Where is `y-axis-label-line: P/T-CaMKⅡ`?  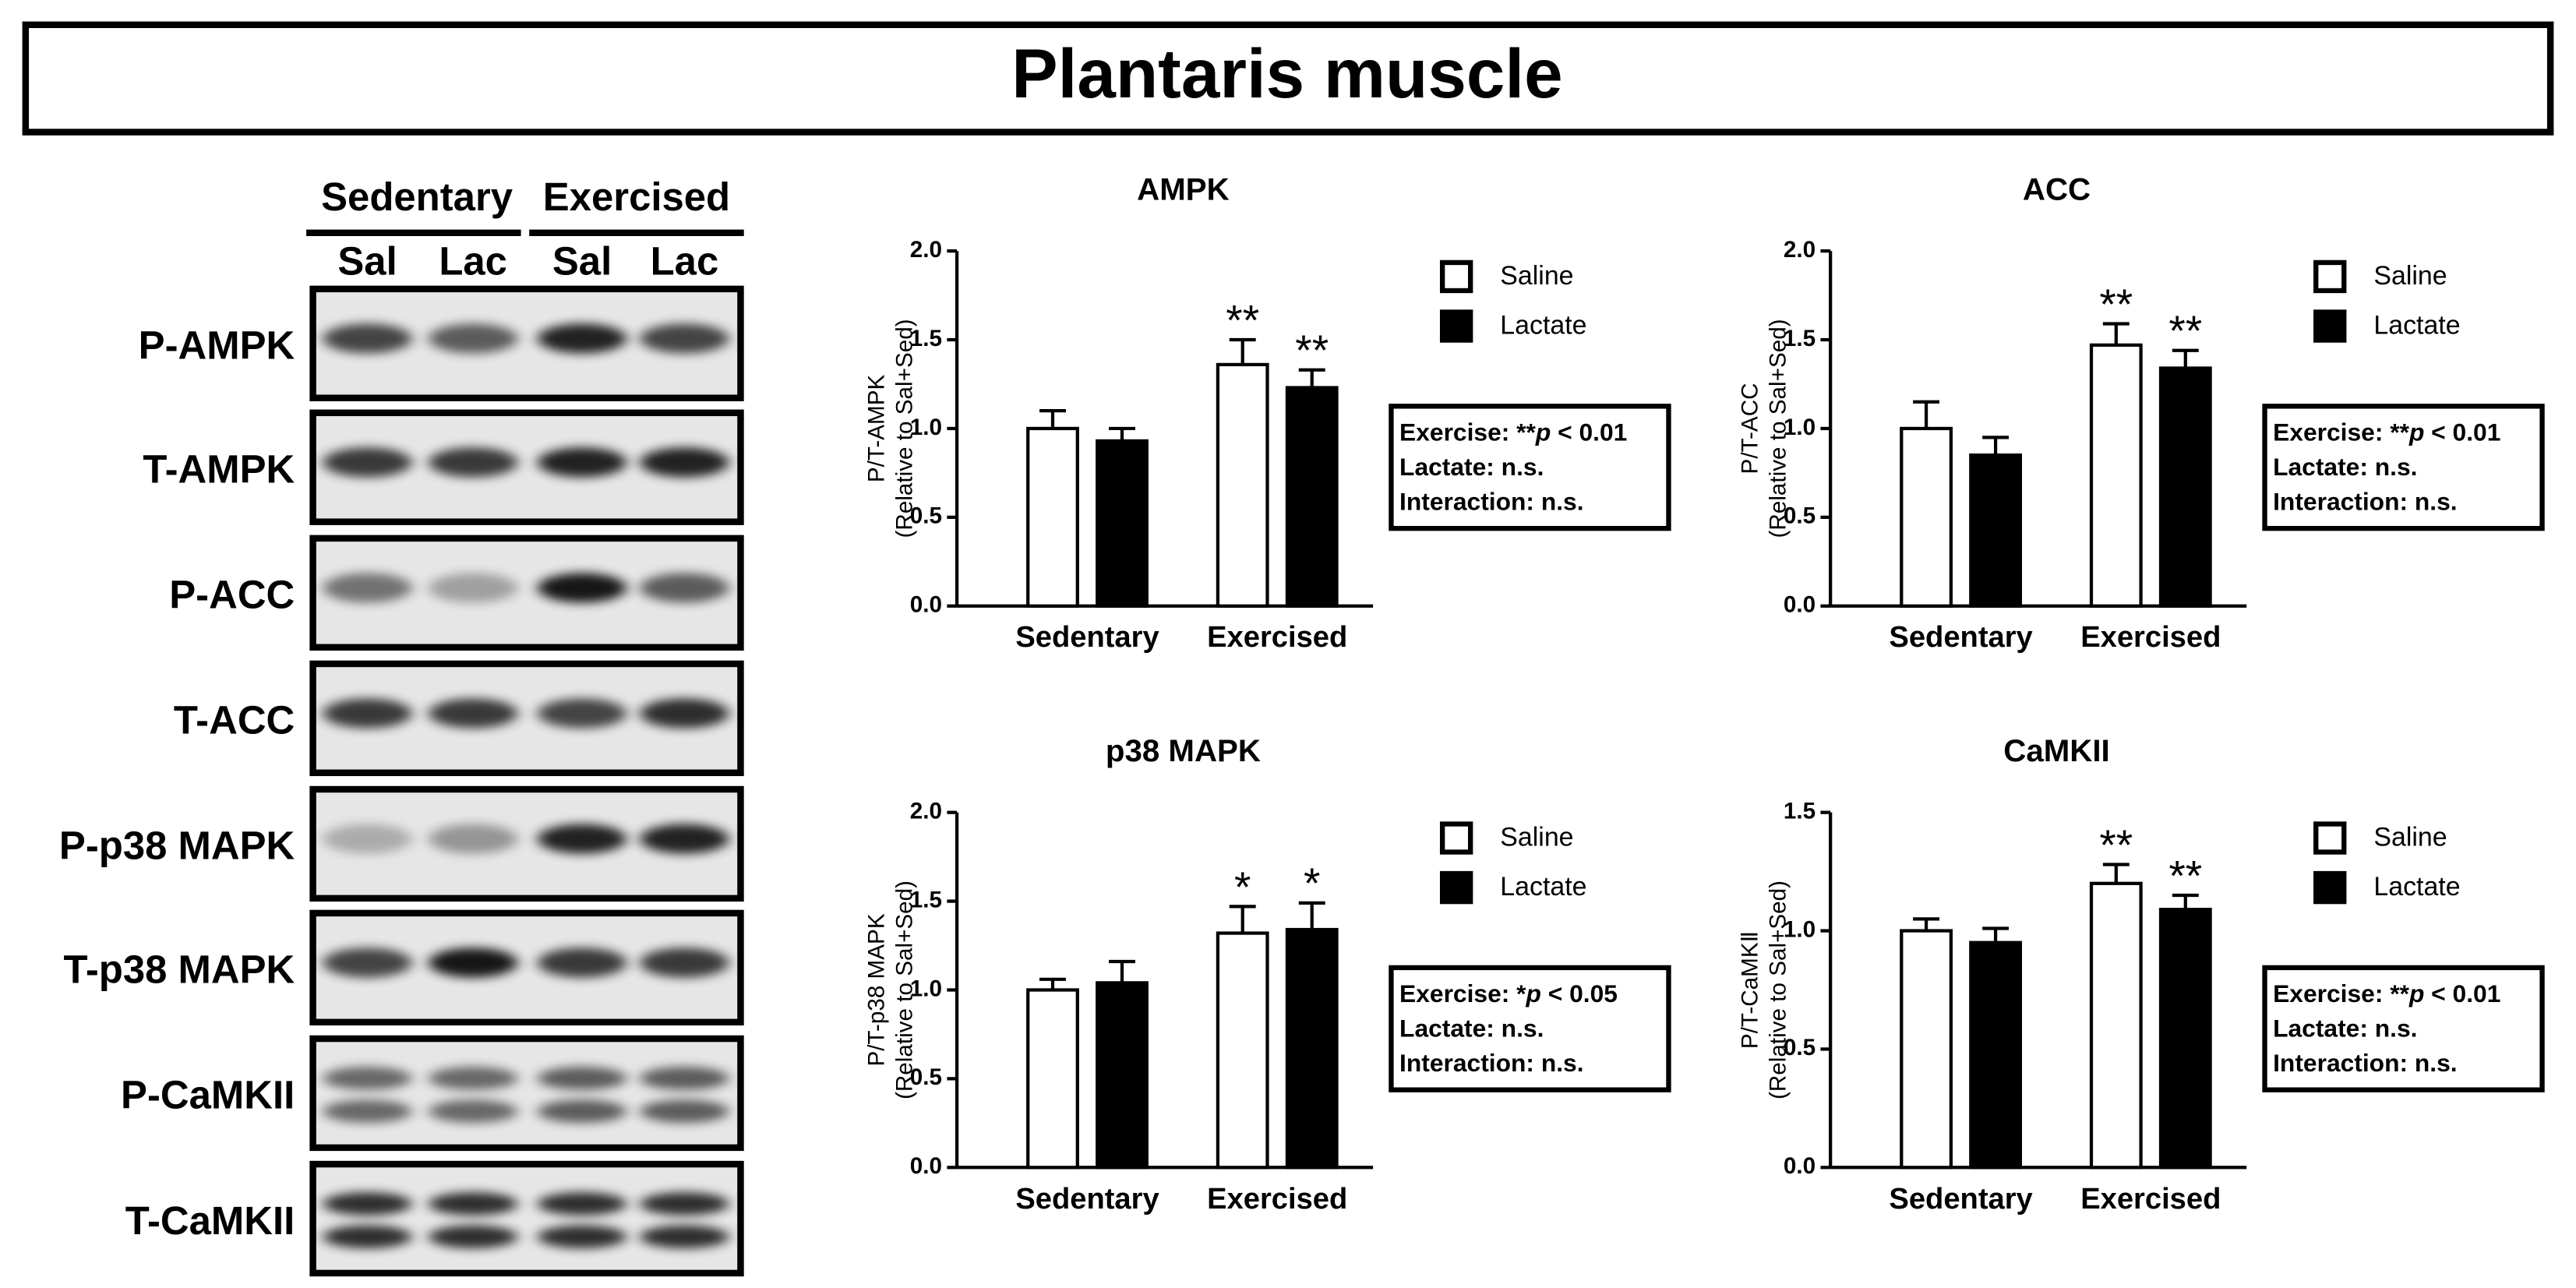
y-axis-label-line: P/T-CaMKⅡ is located at coordinates (1750, 990).